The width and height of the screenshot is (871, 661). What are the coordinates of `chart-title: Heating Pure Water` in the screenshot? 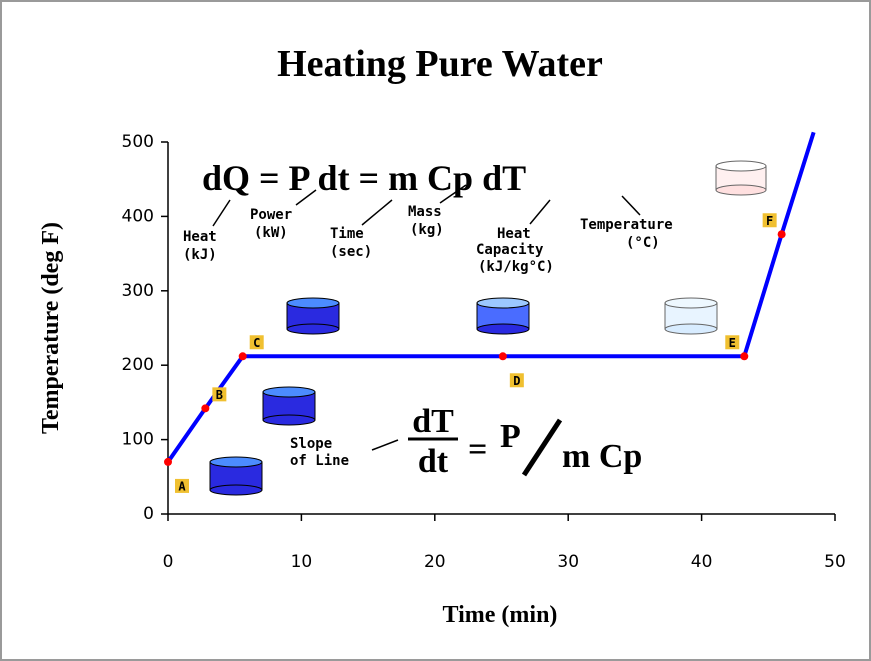 It's located at (440, 64).